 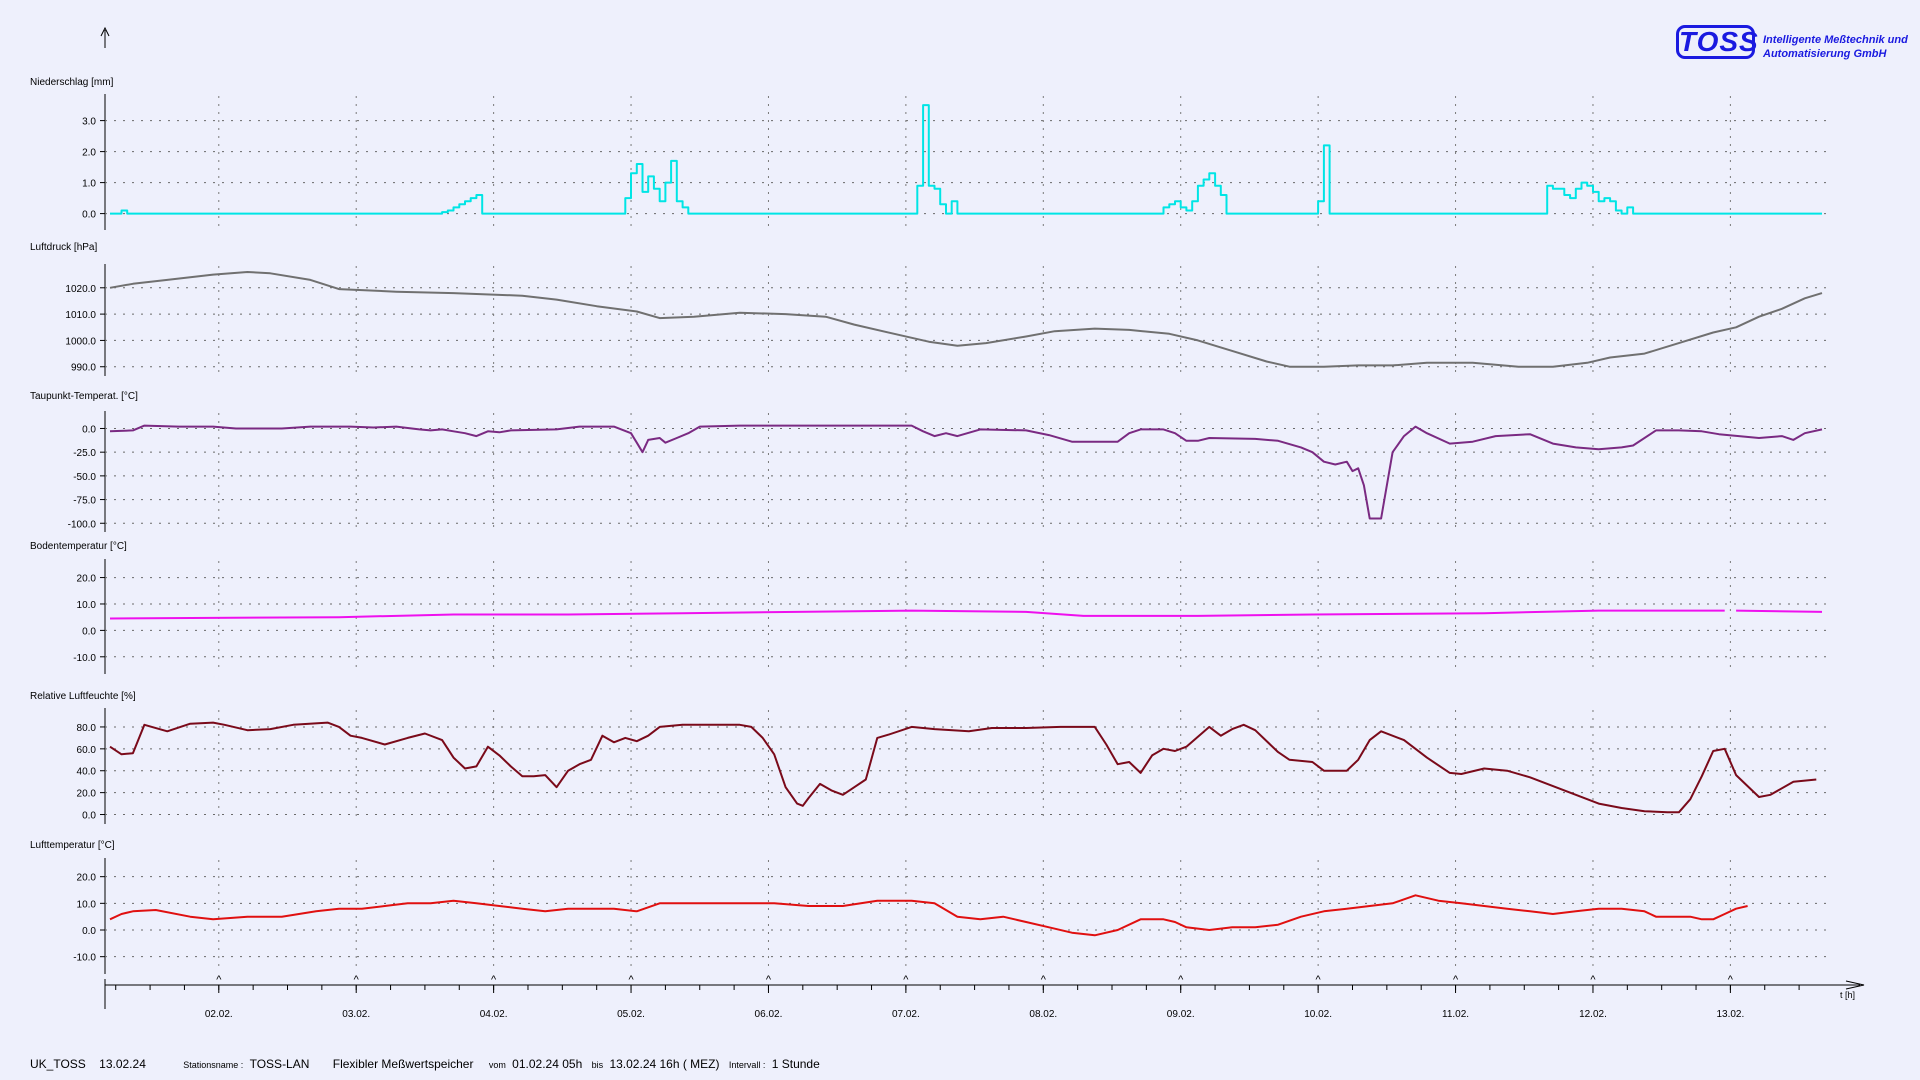 What do you see at coordinates (747, 1065) in the screenshot?
I see `interval-label: Intervall :` at bounding box center [747, 1065].